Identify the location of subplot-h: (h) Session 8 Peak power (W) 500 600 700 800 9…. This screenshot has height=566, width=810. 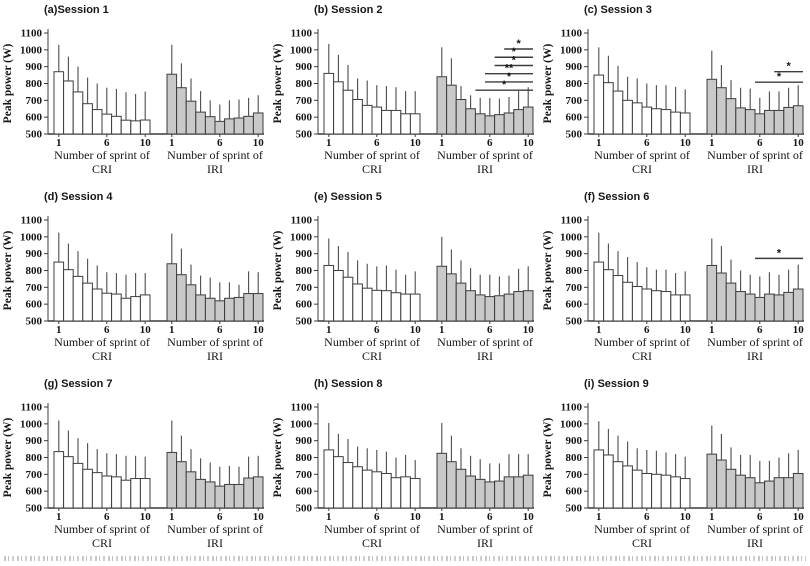
(405, 467).